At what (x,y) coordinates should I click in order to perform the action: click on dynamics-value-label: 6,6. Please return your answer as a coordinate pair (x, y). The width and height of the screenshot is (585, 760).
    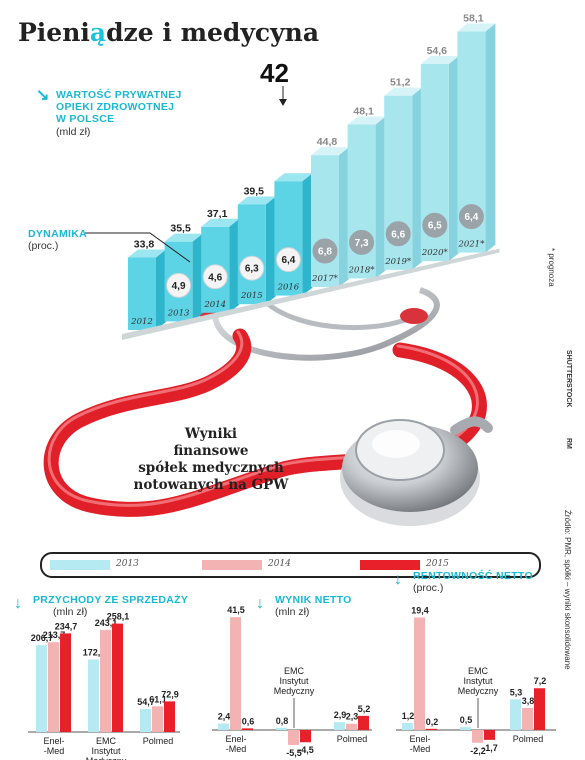
    Looking at the image, I should click on (398, 234).